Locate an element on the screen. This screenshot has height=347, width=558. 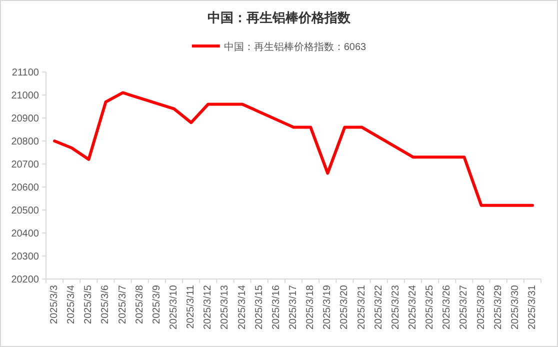
xtick: 2025/3/13 is located at coordinates (225, 307).